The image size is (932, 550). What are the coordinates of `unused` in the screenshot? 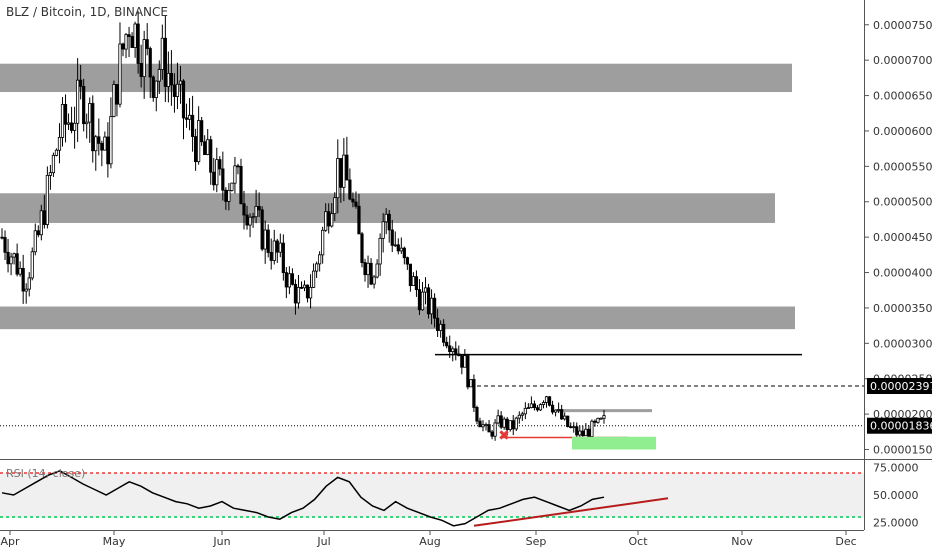 It's located at (527, 441).